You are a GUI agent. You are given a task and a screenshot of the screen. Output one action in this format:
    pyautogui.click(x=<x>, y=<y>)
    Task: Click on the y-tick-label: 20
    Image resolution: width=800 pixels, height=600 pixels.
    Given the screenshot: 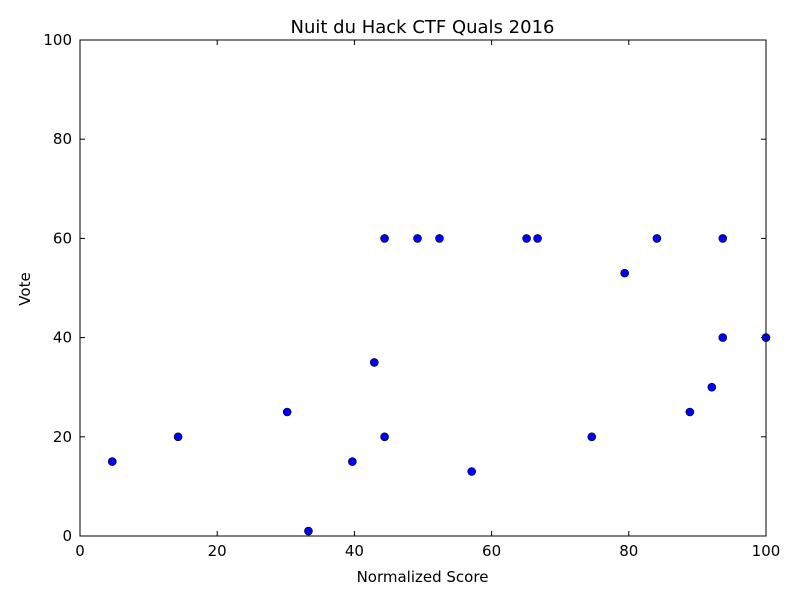 What is the action you would take?
    pyautogui.click(x=62, y=437)
    